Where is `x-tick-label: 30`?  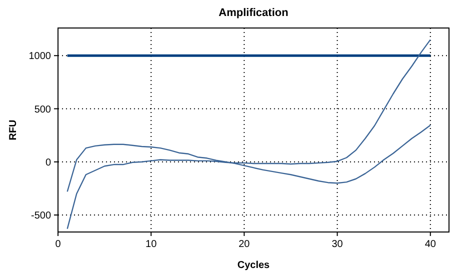
x-tick-label: 30 is located at coordinates (338, 244).